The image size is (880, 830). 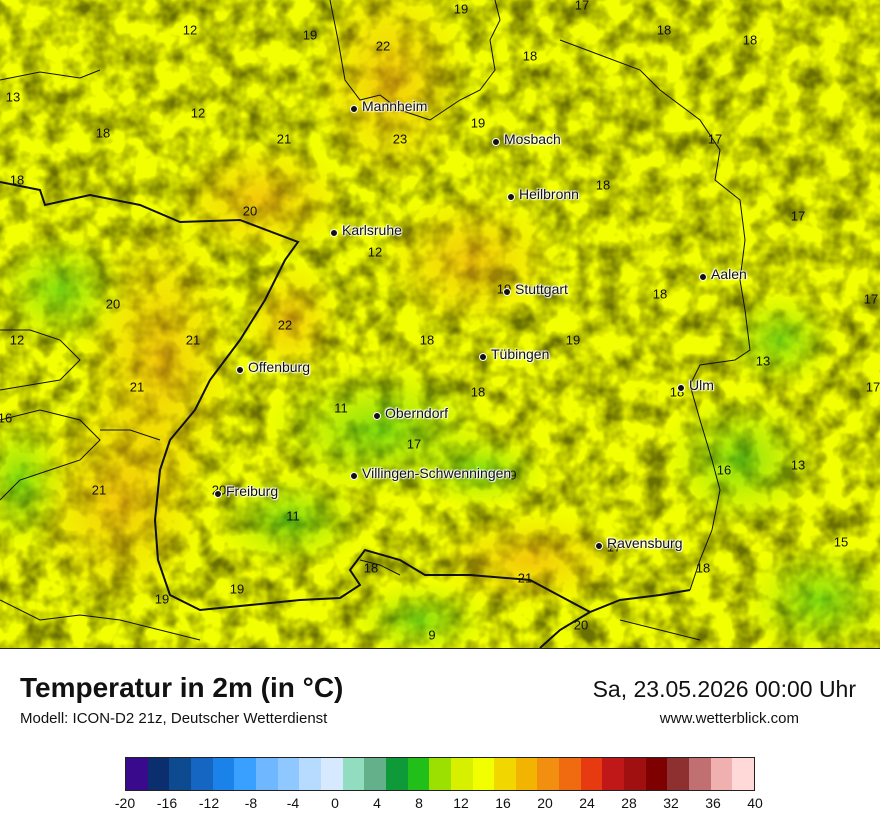 I want to click on color-legend, so click(x=440, y=774).